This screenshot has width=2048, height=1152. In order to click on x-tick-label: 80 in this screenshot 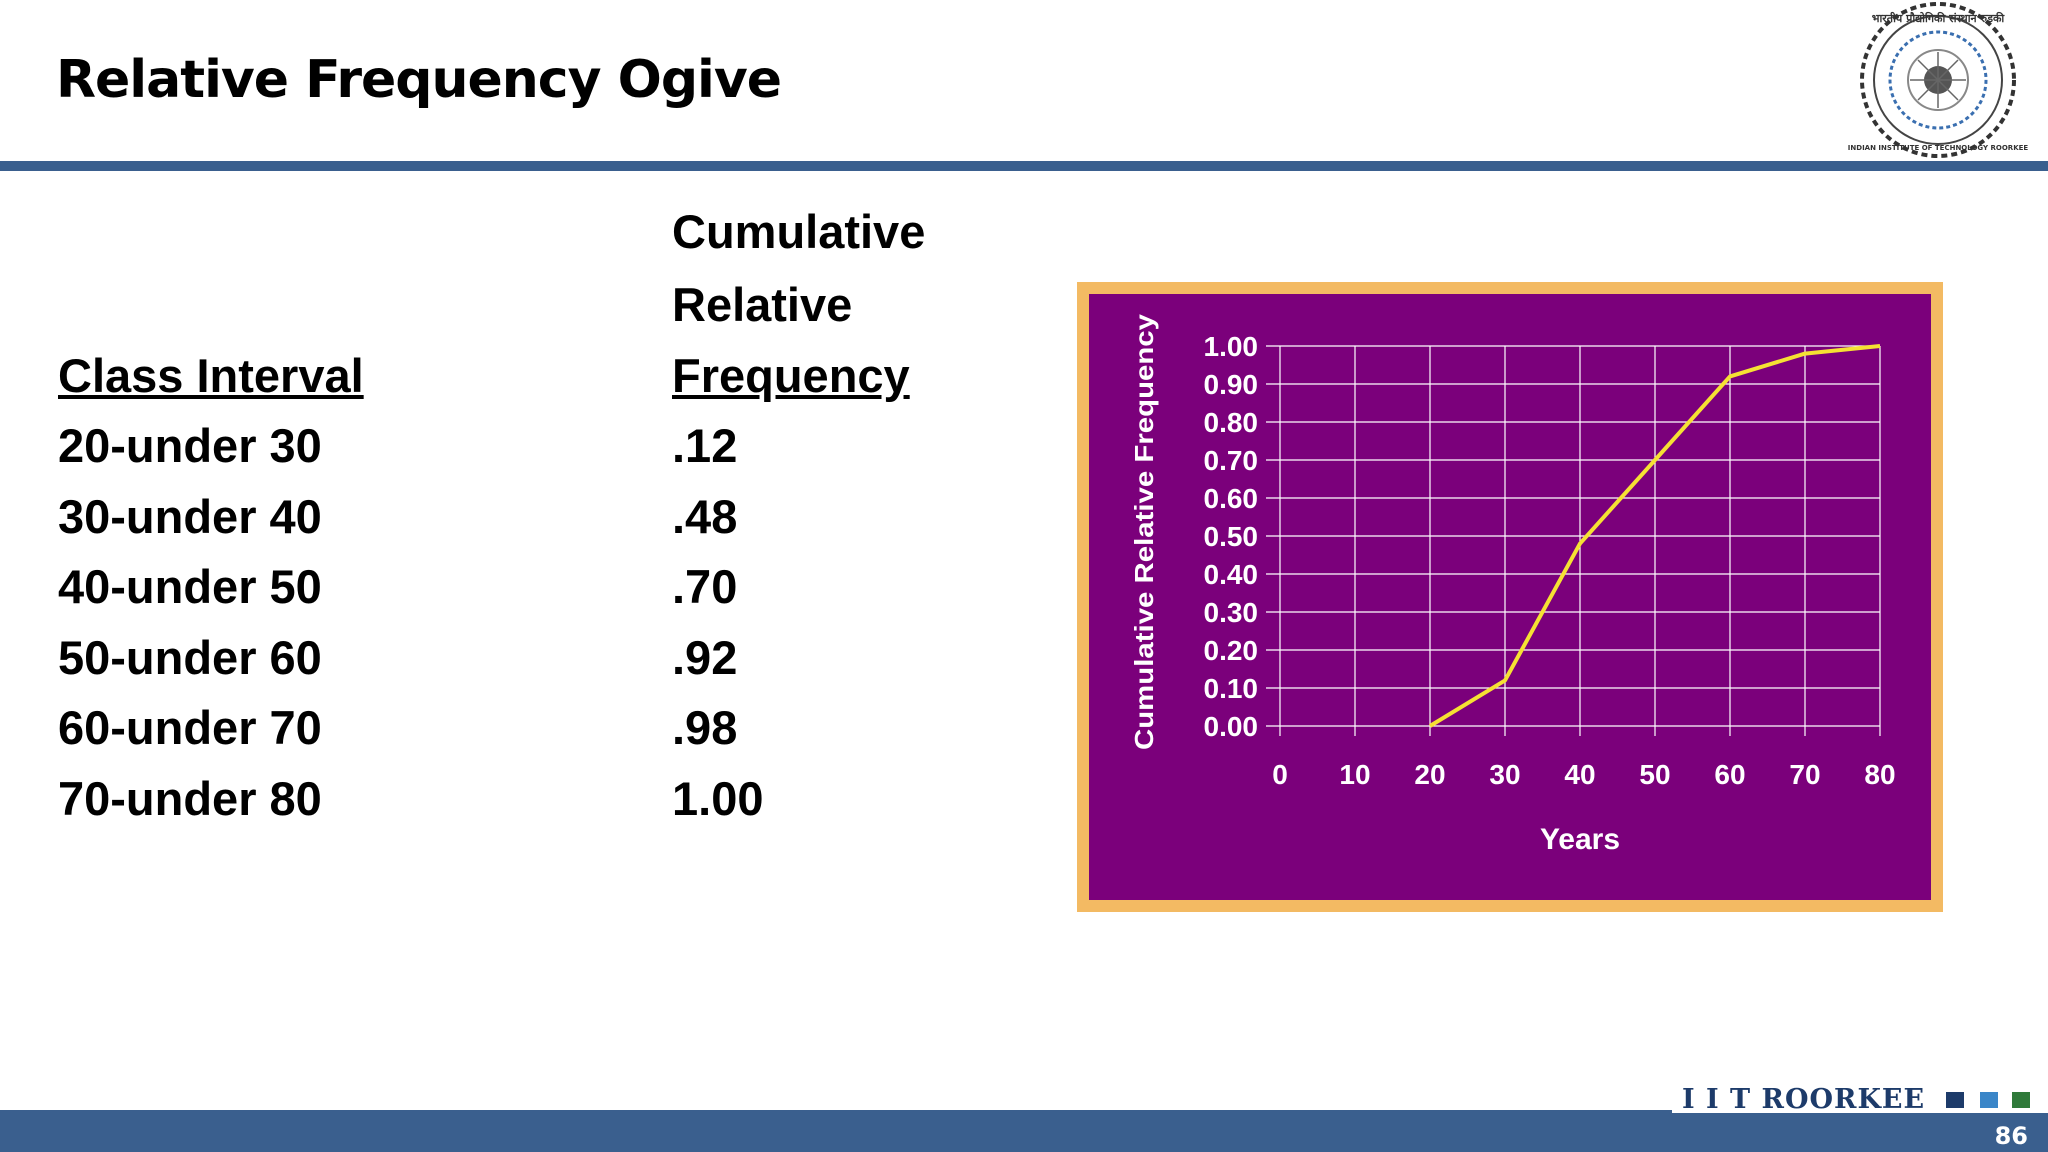, I will do `click(1879, 774)`.